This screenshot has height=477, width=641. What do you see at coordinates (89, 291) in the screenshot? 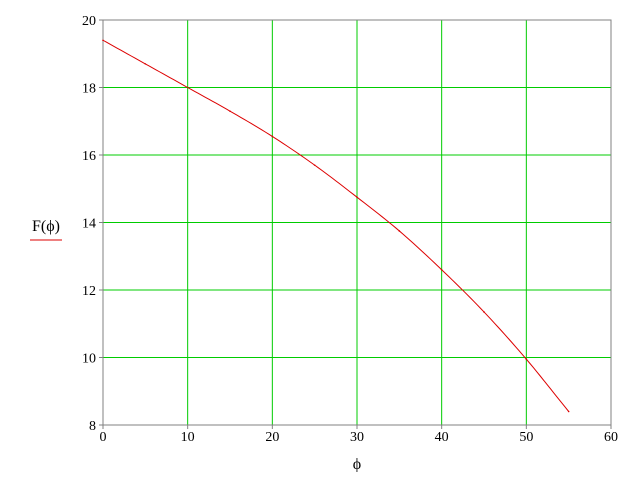
I see `y-tick-label: 12` at bounding box center [89, 291].